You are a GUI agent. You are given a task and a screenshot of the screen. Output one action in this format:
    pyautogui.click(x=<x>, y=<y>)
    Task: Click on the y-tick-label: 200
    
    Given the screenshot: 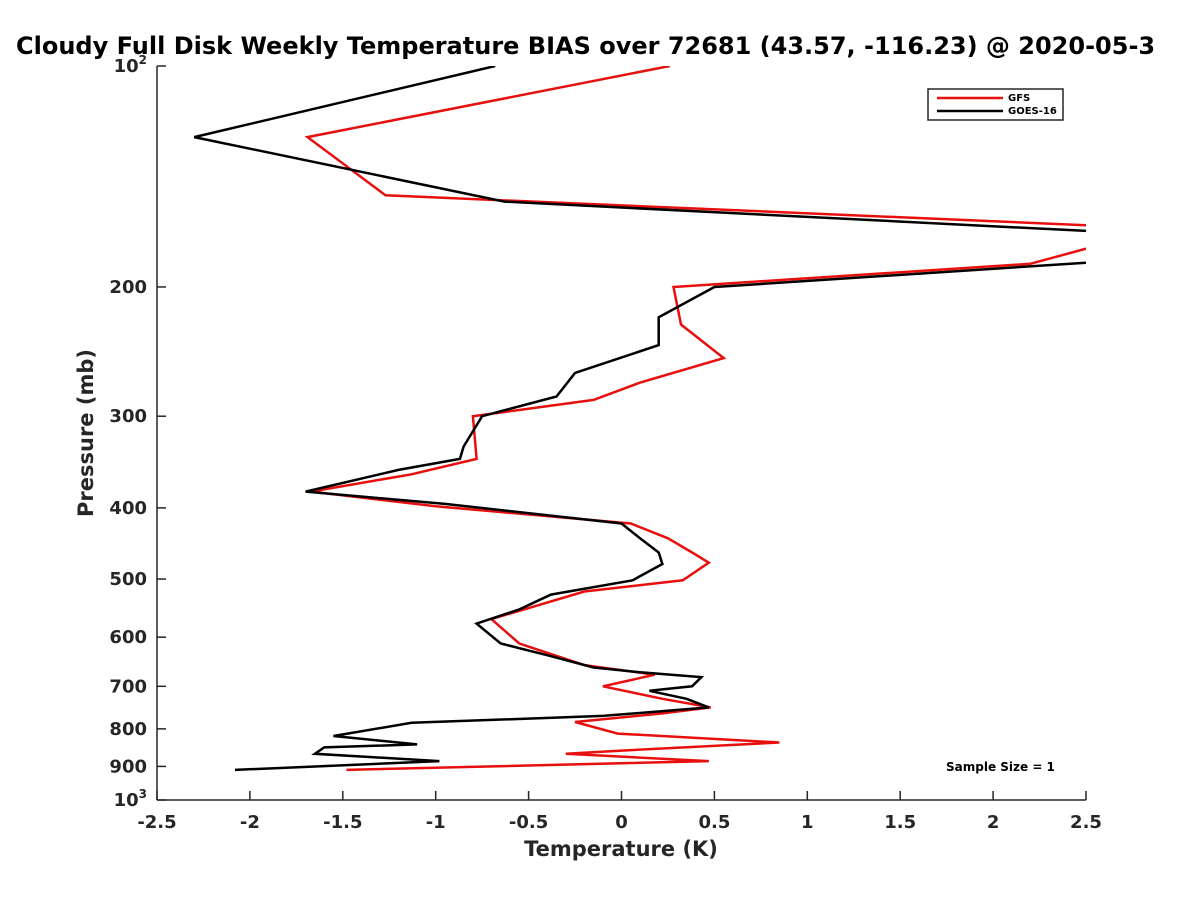 What is the action you would take?
    pyautogui.click(x=128, y=287)
    